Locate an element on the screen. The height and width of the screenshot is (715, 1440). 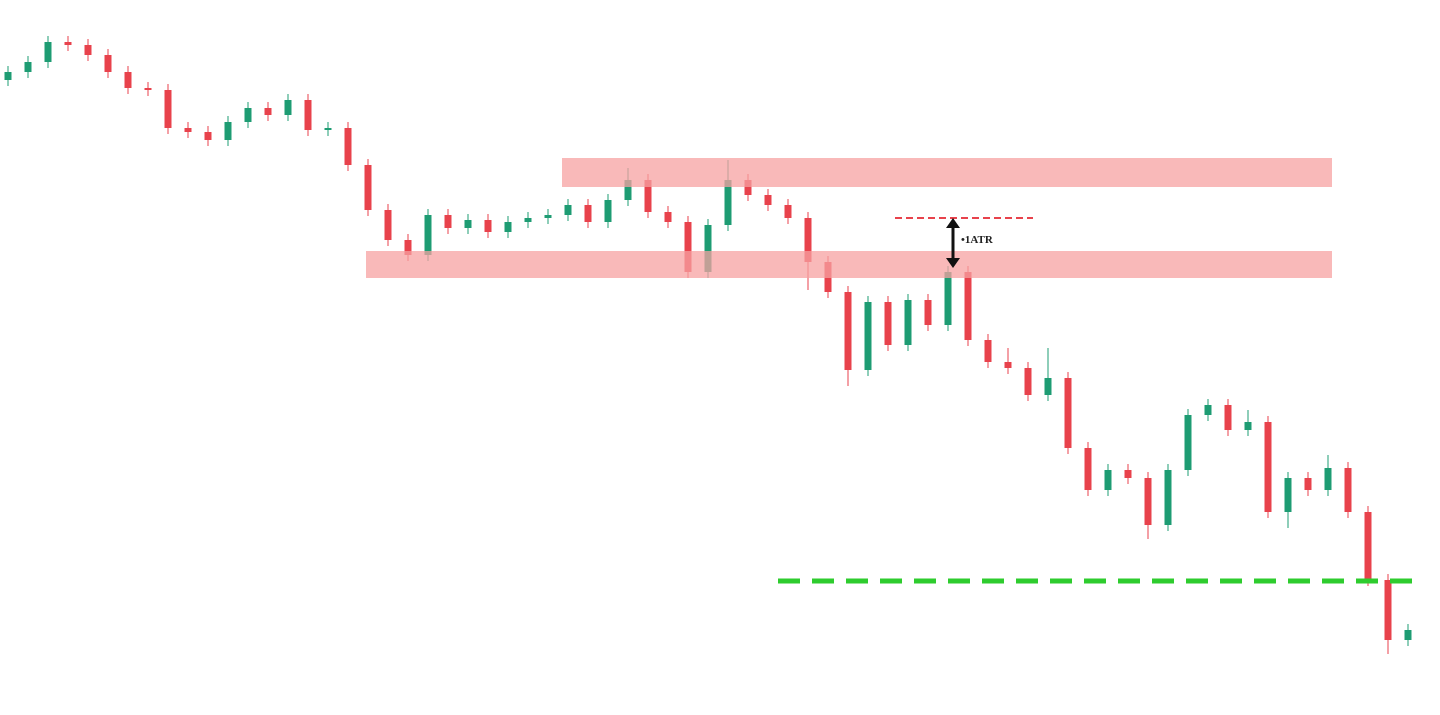
atr-arrow-heads is located at coordinates (953, 243).